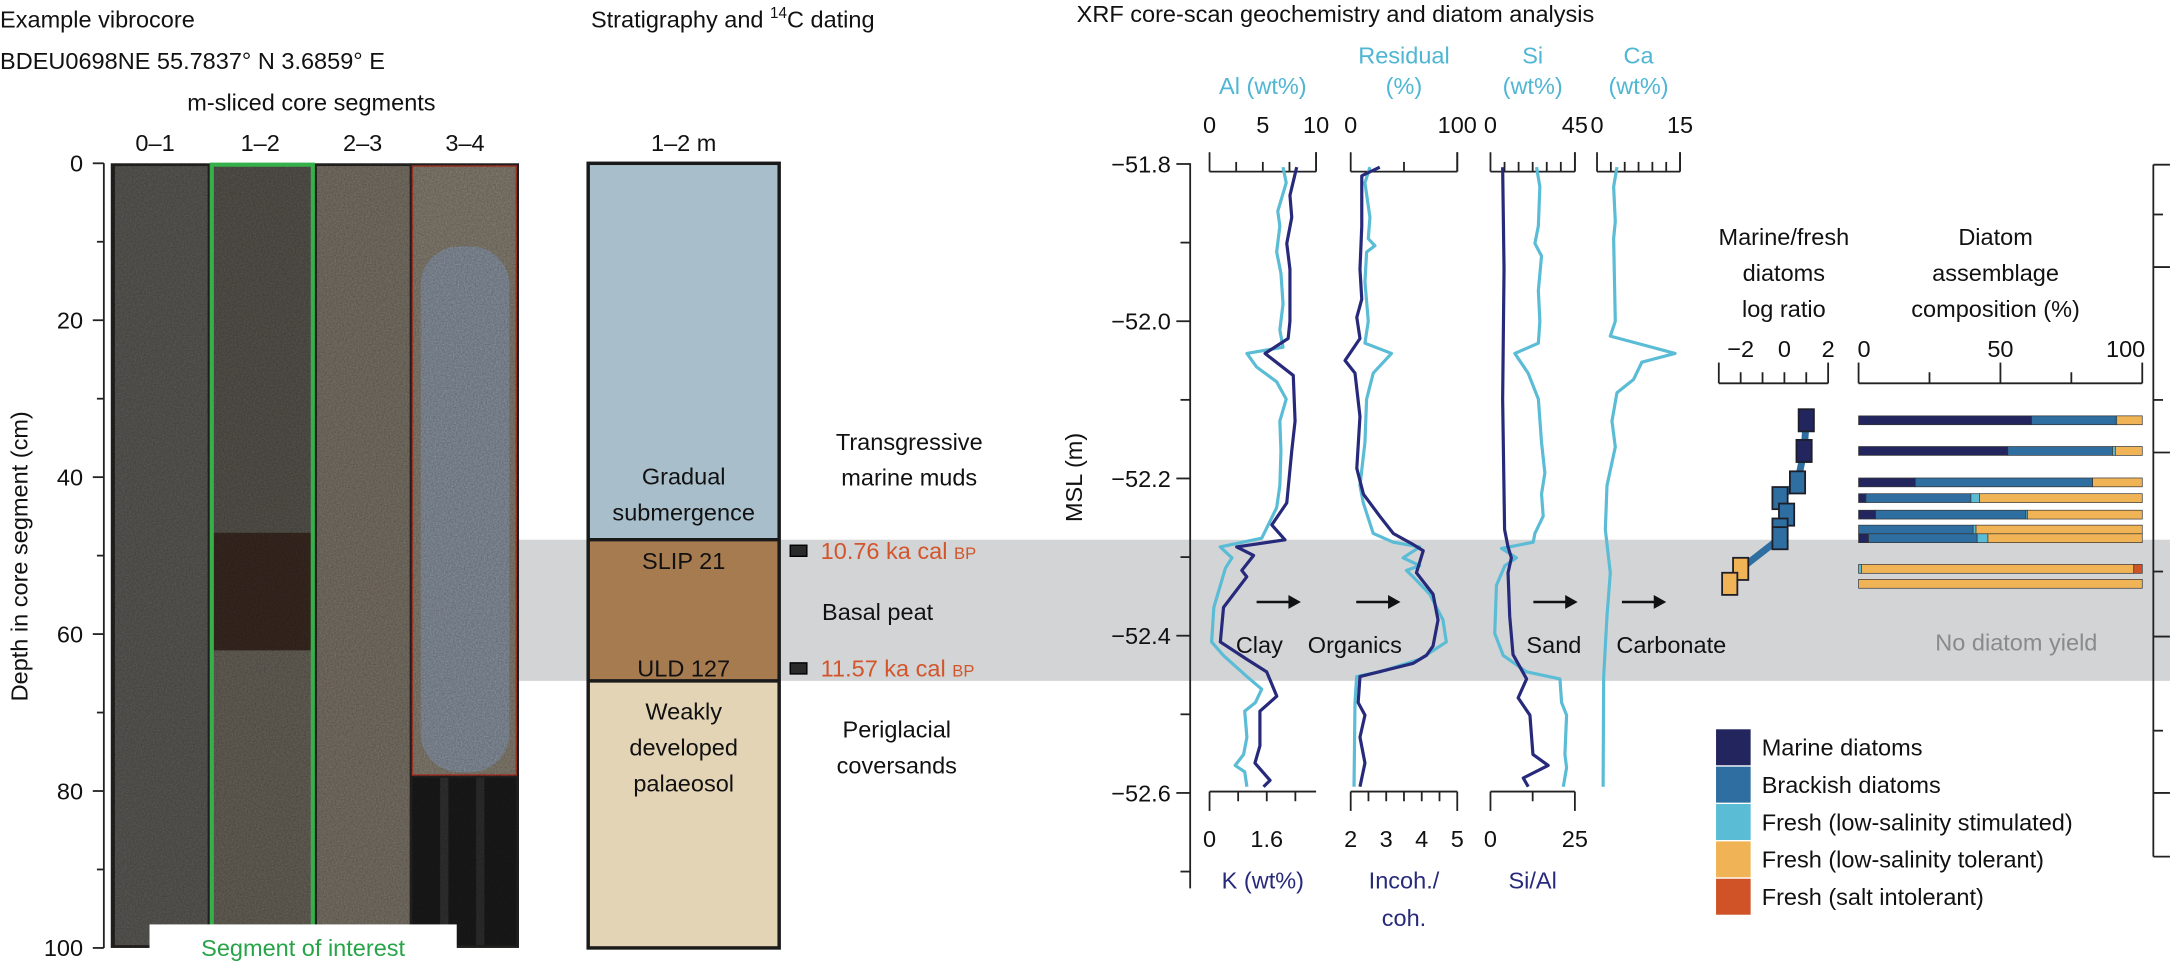  Describe the element at coordinates (97, 20) in the screenshot. I see `core-title: Example vibrocore` at that location.